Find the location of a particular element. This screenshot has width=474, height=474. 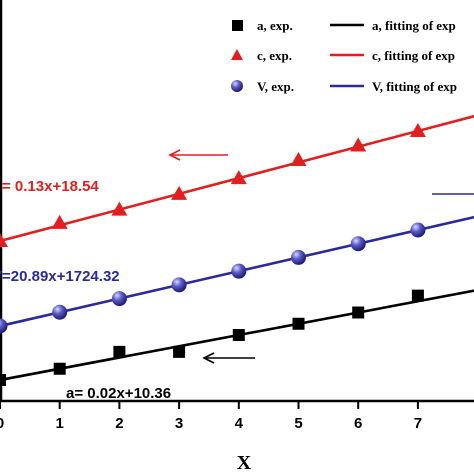

equation-c: = 0.13x+18.54 is located at coordinates (50, 186).